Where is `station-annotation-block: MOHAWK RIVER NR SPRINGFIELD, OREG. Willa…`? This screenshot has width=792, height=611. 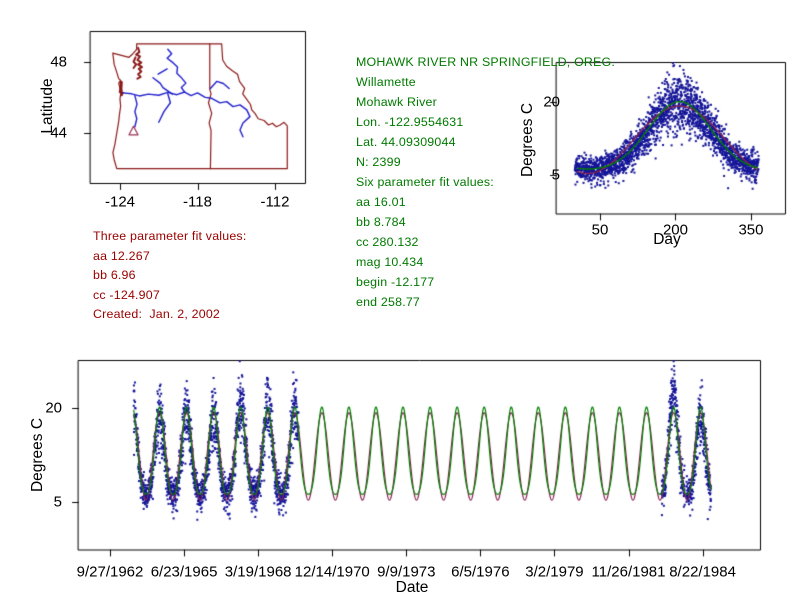 station-annotation-block: MOHAWK RIVER NR SPRINGFIELD, OREG. Willa… is located at coordinates (485, 182).